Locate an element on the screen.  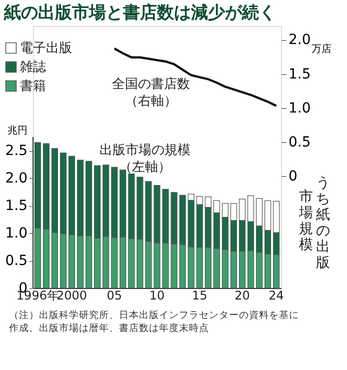
y2-tick-label: 1.5 is located at coordinates (299, 74).